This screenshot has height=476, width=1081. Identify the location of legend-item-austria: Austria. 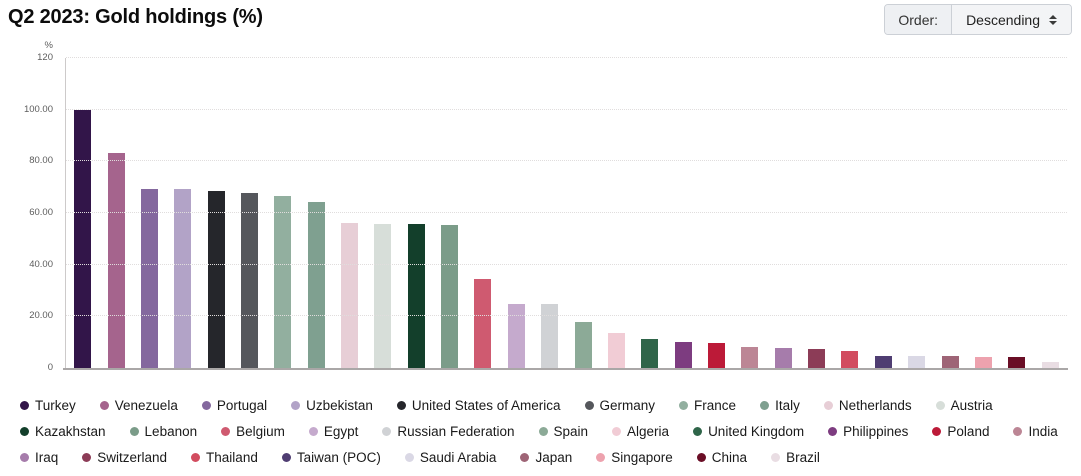
(964, 405).